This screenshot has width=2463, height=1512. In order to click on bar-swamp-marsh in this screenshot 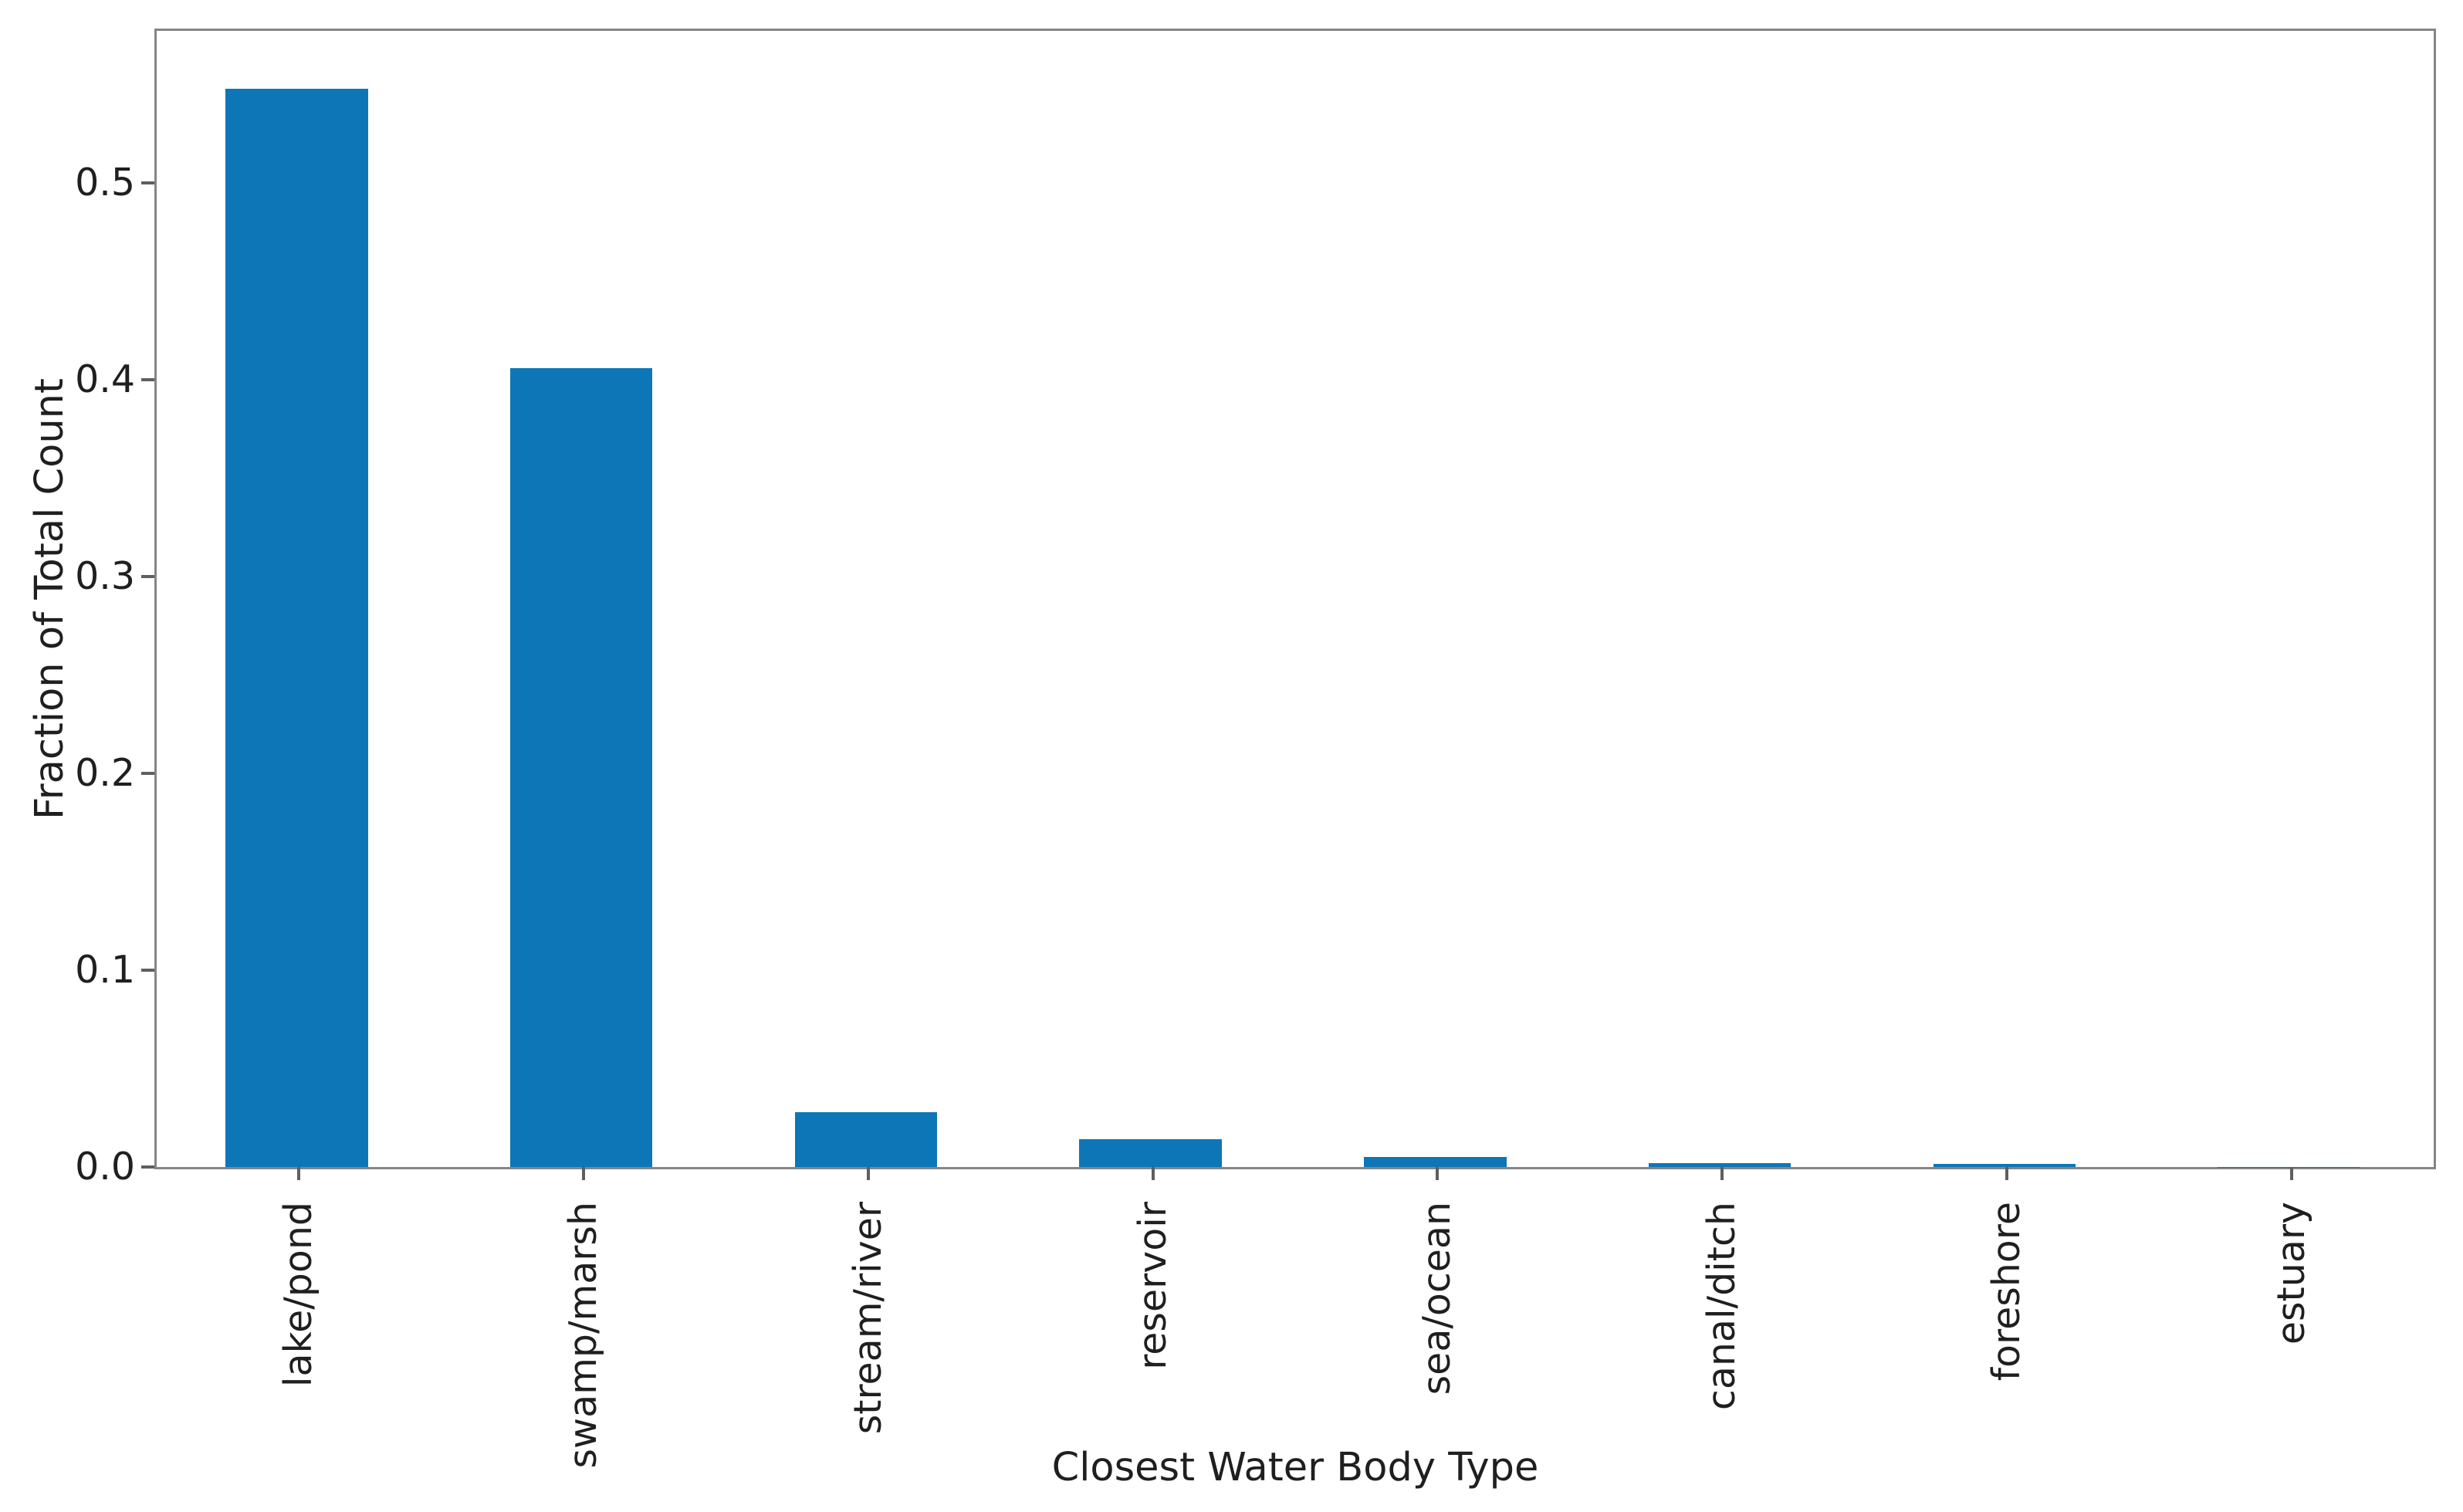, I will do `click(581, 767)`.